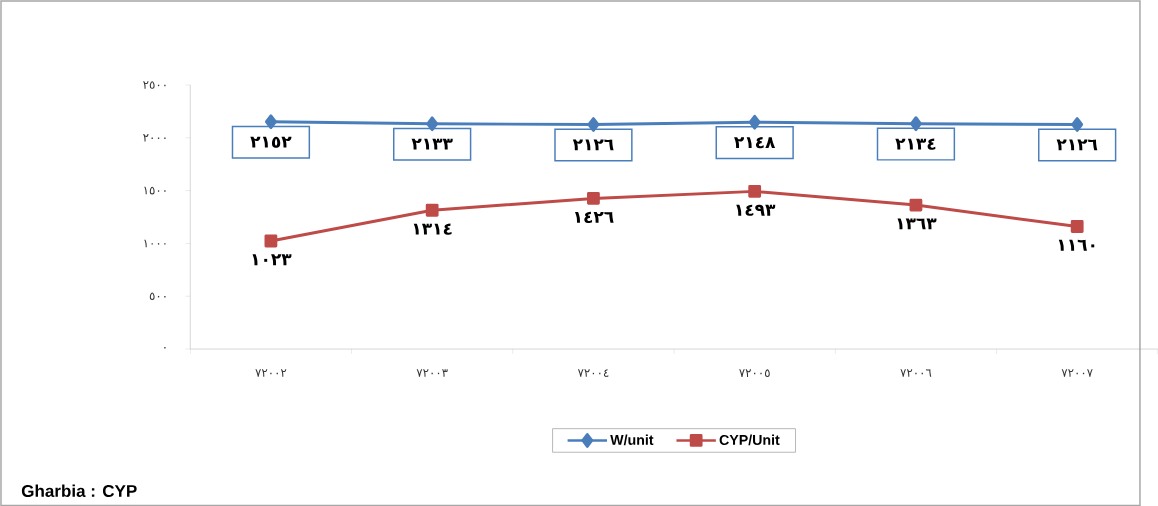  Describe the element at coordinates (79, 490) in the screenshot. I see `text: Gharbia : CYP` at that location.